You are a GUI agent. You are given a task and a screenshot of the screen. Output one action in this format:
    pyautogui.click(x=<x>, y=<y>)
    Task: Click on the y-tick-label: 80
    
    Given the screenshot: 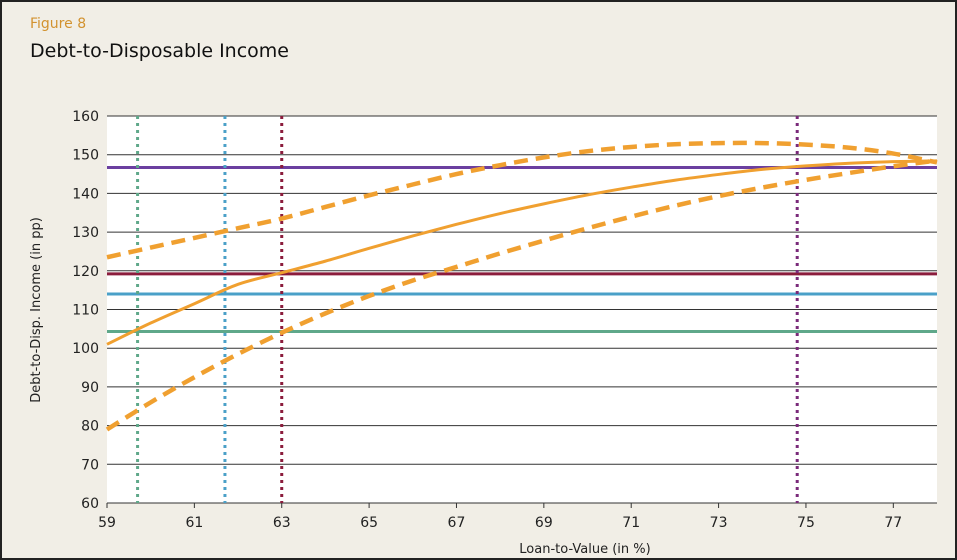 What is the action you would take?
    pyautogui.click(x=90, y=427)
    